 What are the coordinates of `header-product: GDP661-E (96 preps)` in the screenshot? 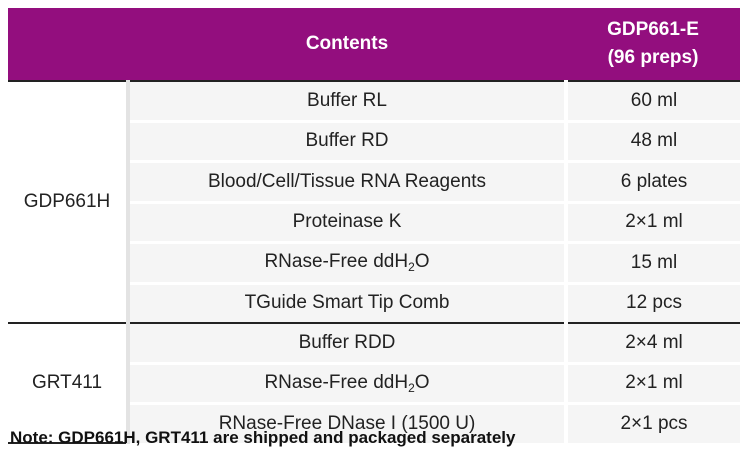 It's located at (653, 44).